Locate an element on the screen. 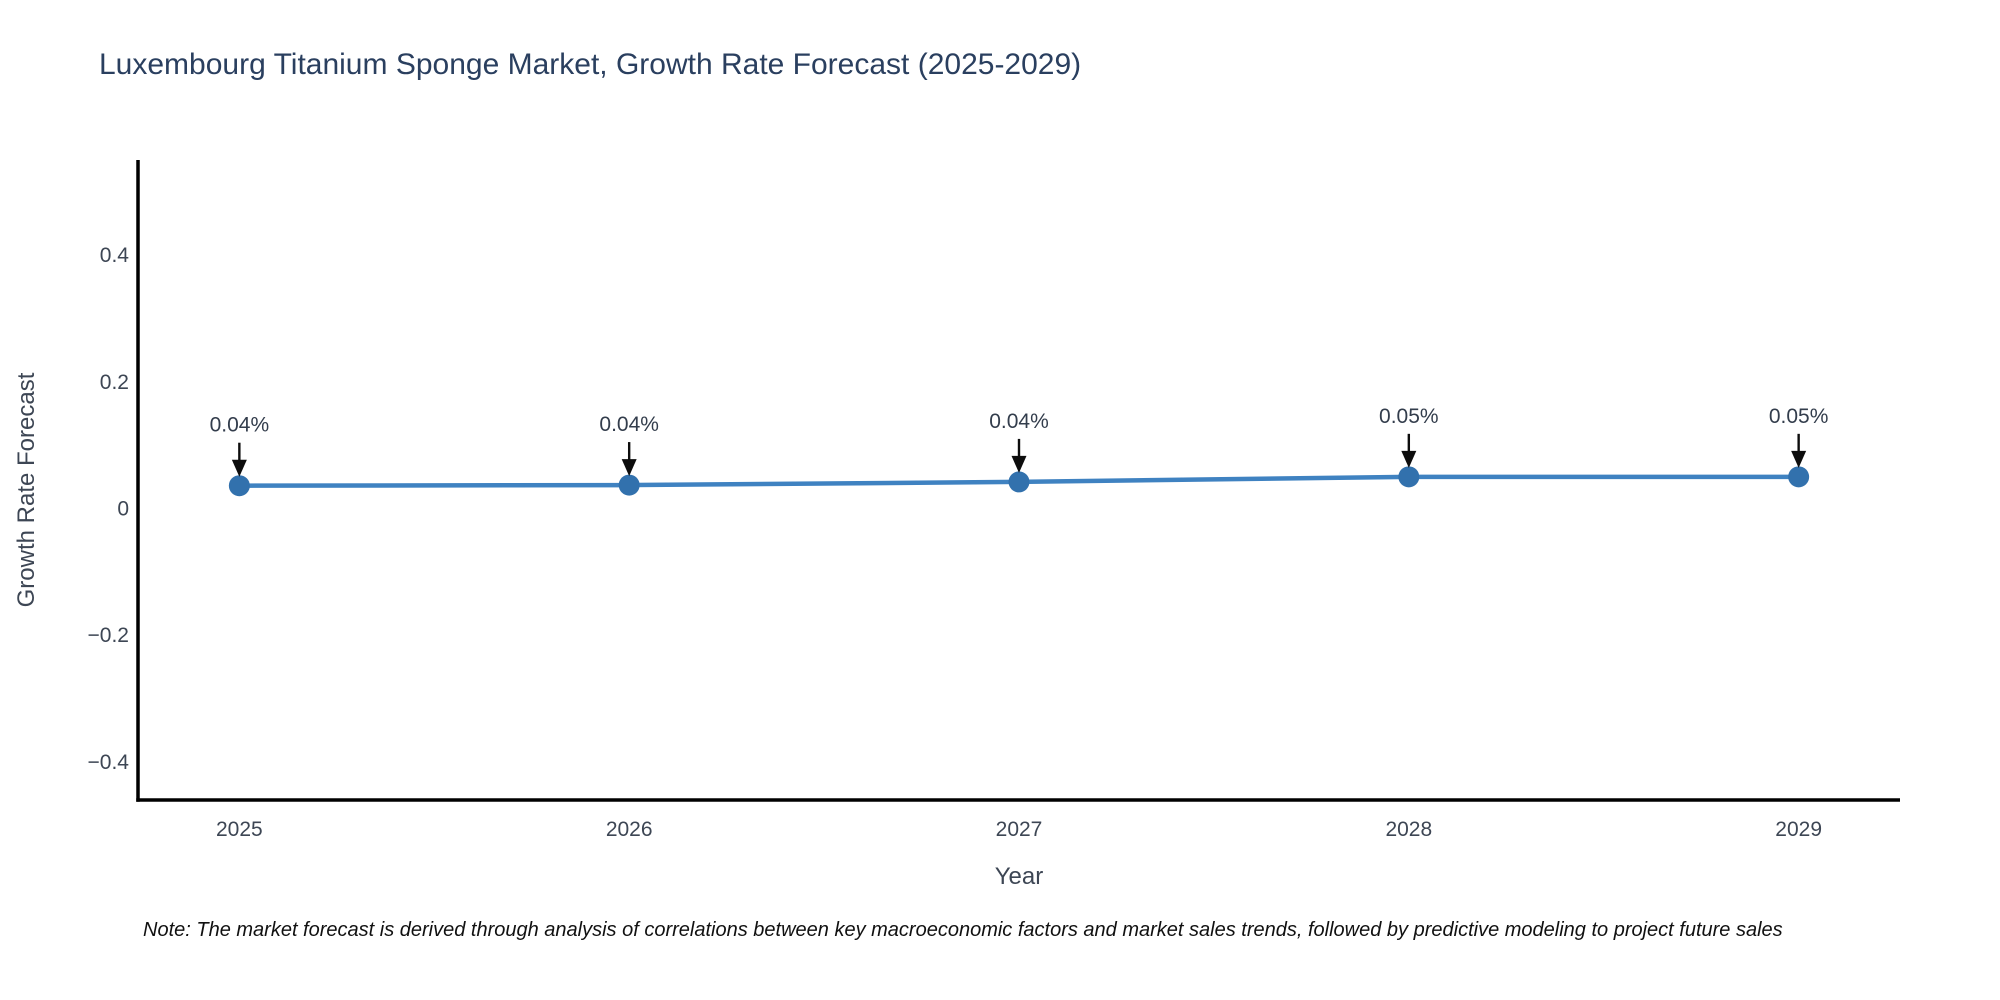 The width and height of the screenshot is (2000, 1000). x-tick-label: 2026 is located at coordinates (629, 829).